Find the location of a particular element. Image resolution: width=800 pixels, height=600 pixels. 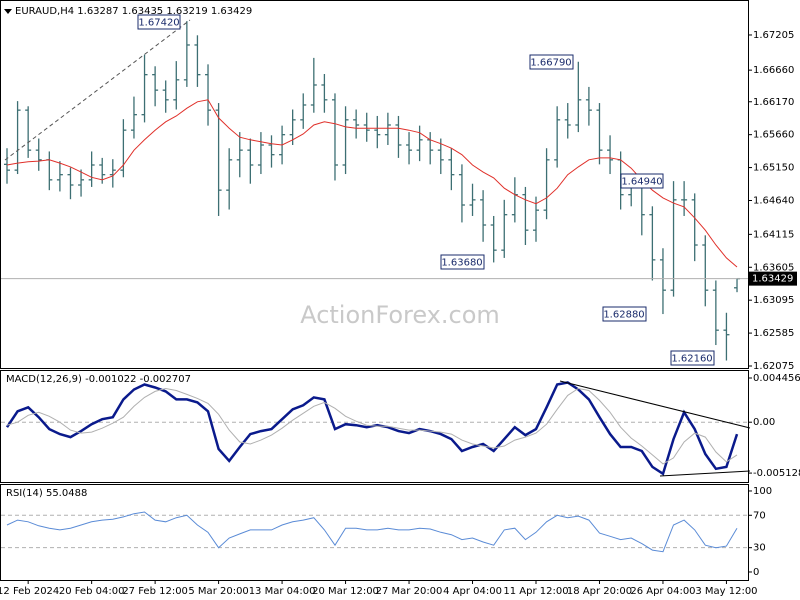

annotation-label: 1.62160 is located at coordinates (691, 359).